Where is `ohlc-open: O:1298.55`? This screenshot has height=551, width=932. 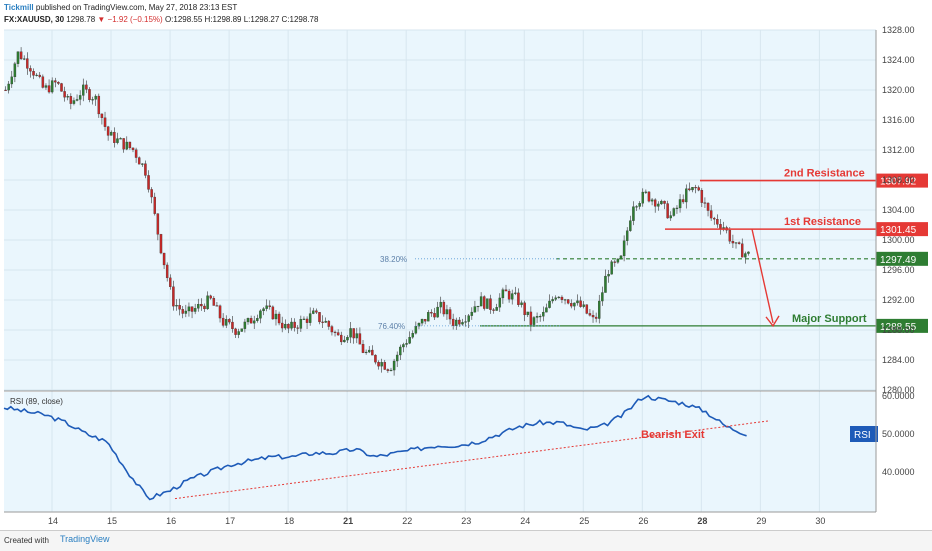 ohlc-open: O:1298.55 is located at coordinates (183, 19).